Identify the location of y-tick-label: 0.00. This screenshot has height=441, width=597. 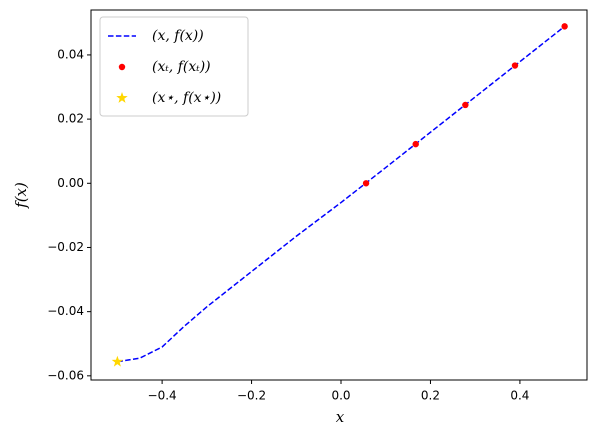
(70, 183).